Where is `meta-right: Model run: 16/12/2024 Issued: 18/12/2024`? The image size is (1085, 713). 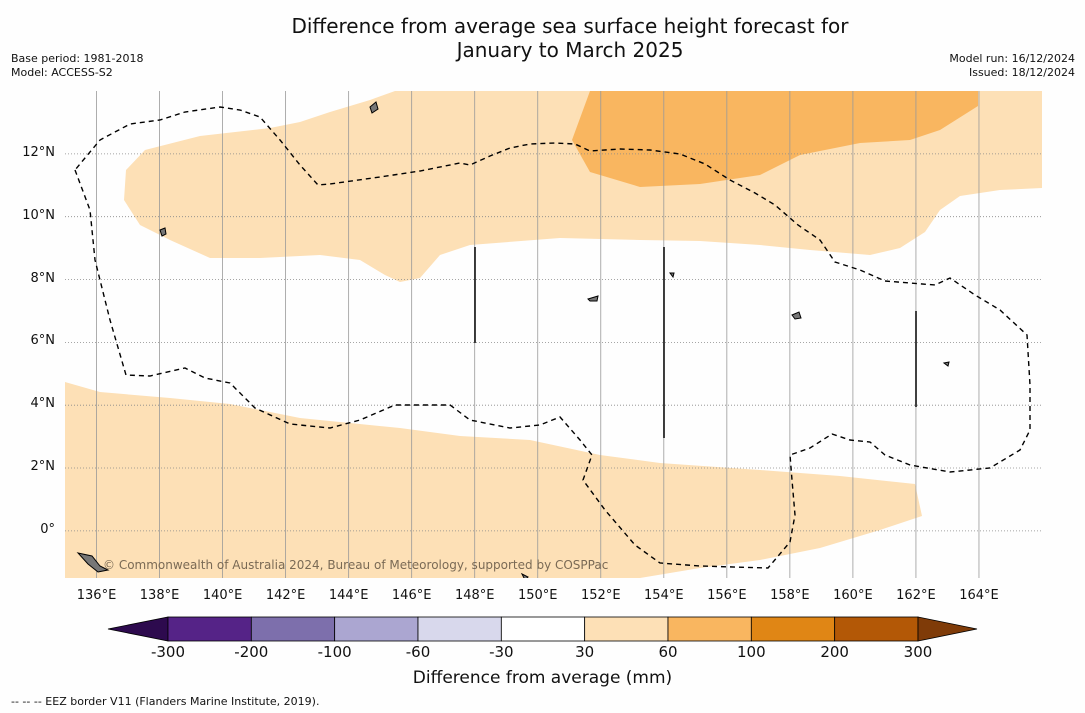 meta-right: Model run: 16/12/2024 Issued: 18/12/2024 is located at coordinates (1012, 66).